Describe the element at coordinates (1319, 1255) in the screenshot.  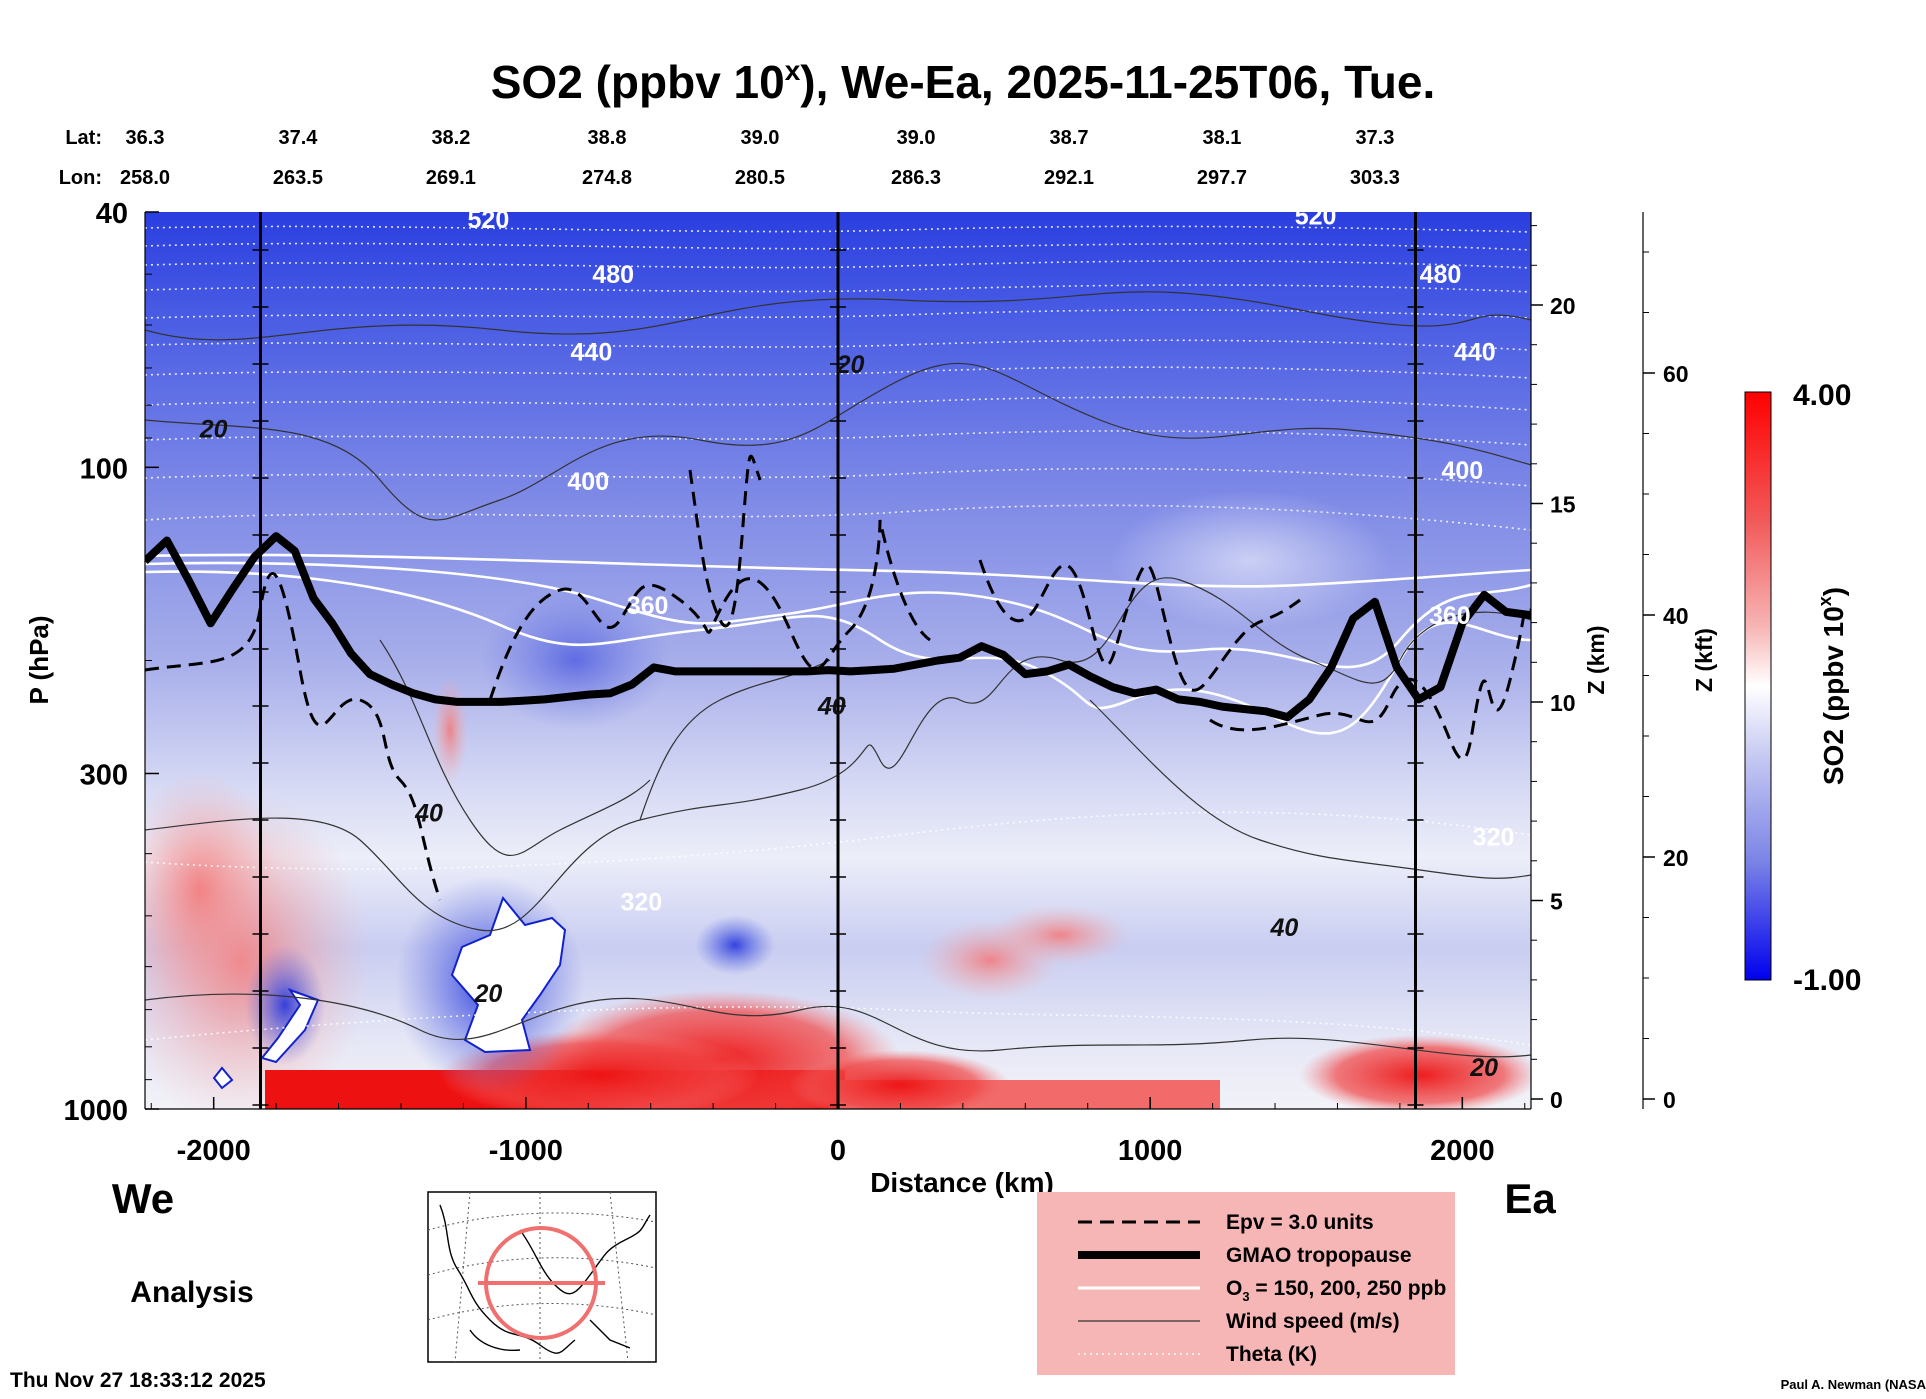
I see `legend-tropopause-label: GMAO tropopause` at that location.